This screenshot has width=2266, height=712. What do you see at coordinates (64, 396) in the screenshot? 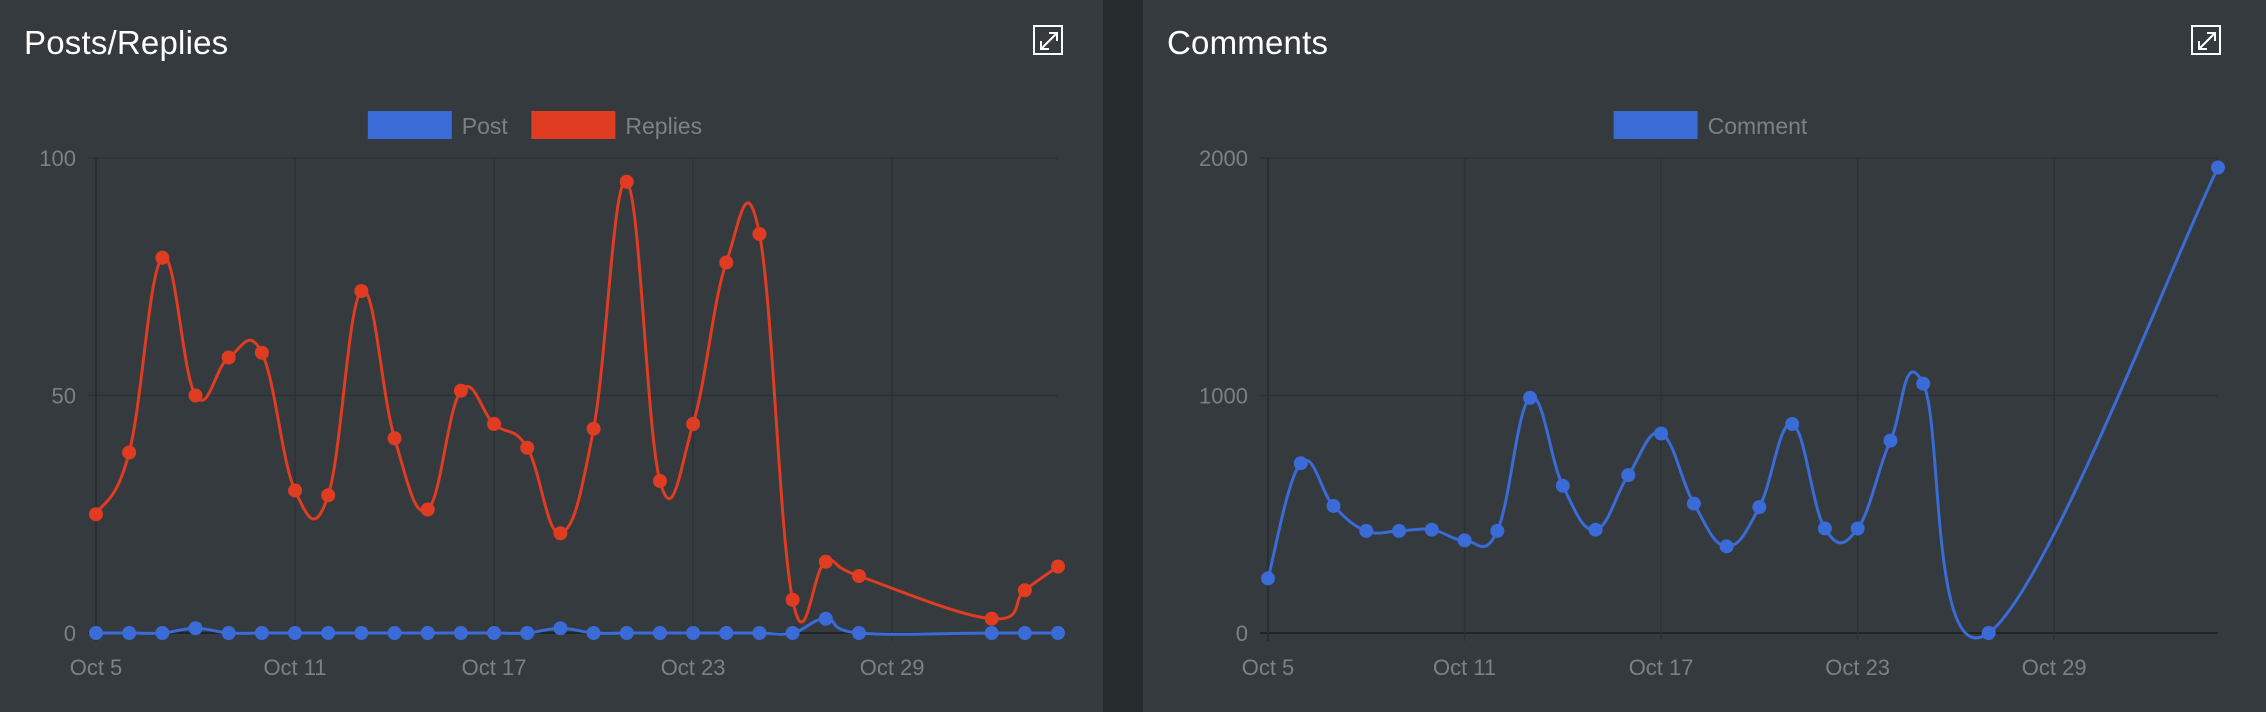
I see `y-tick-label: 50` at bounding box center [64, 396].